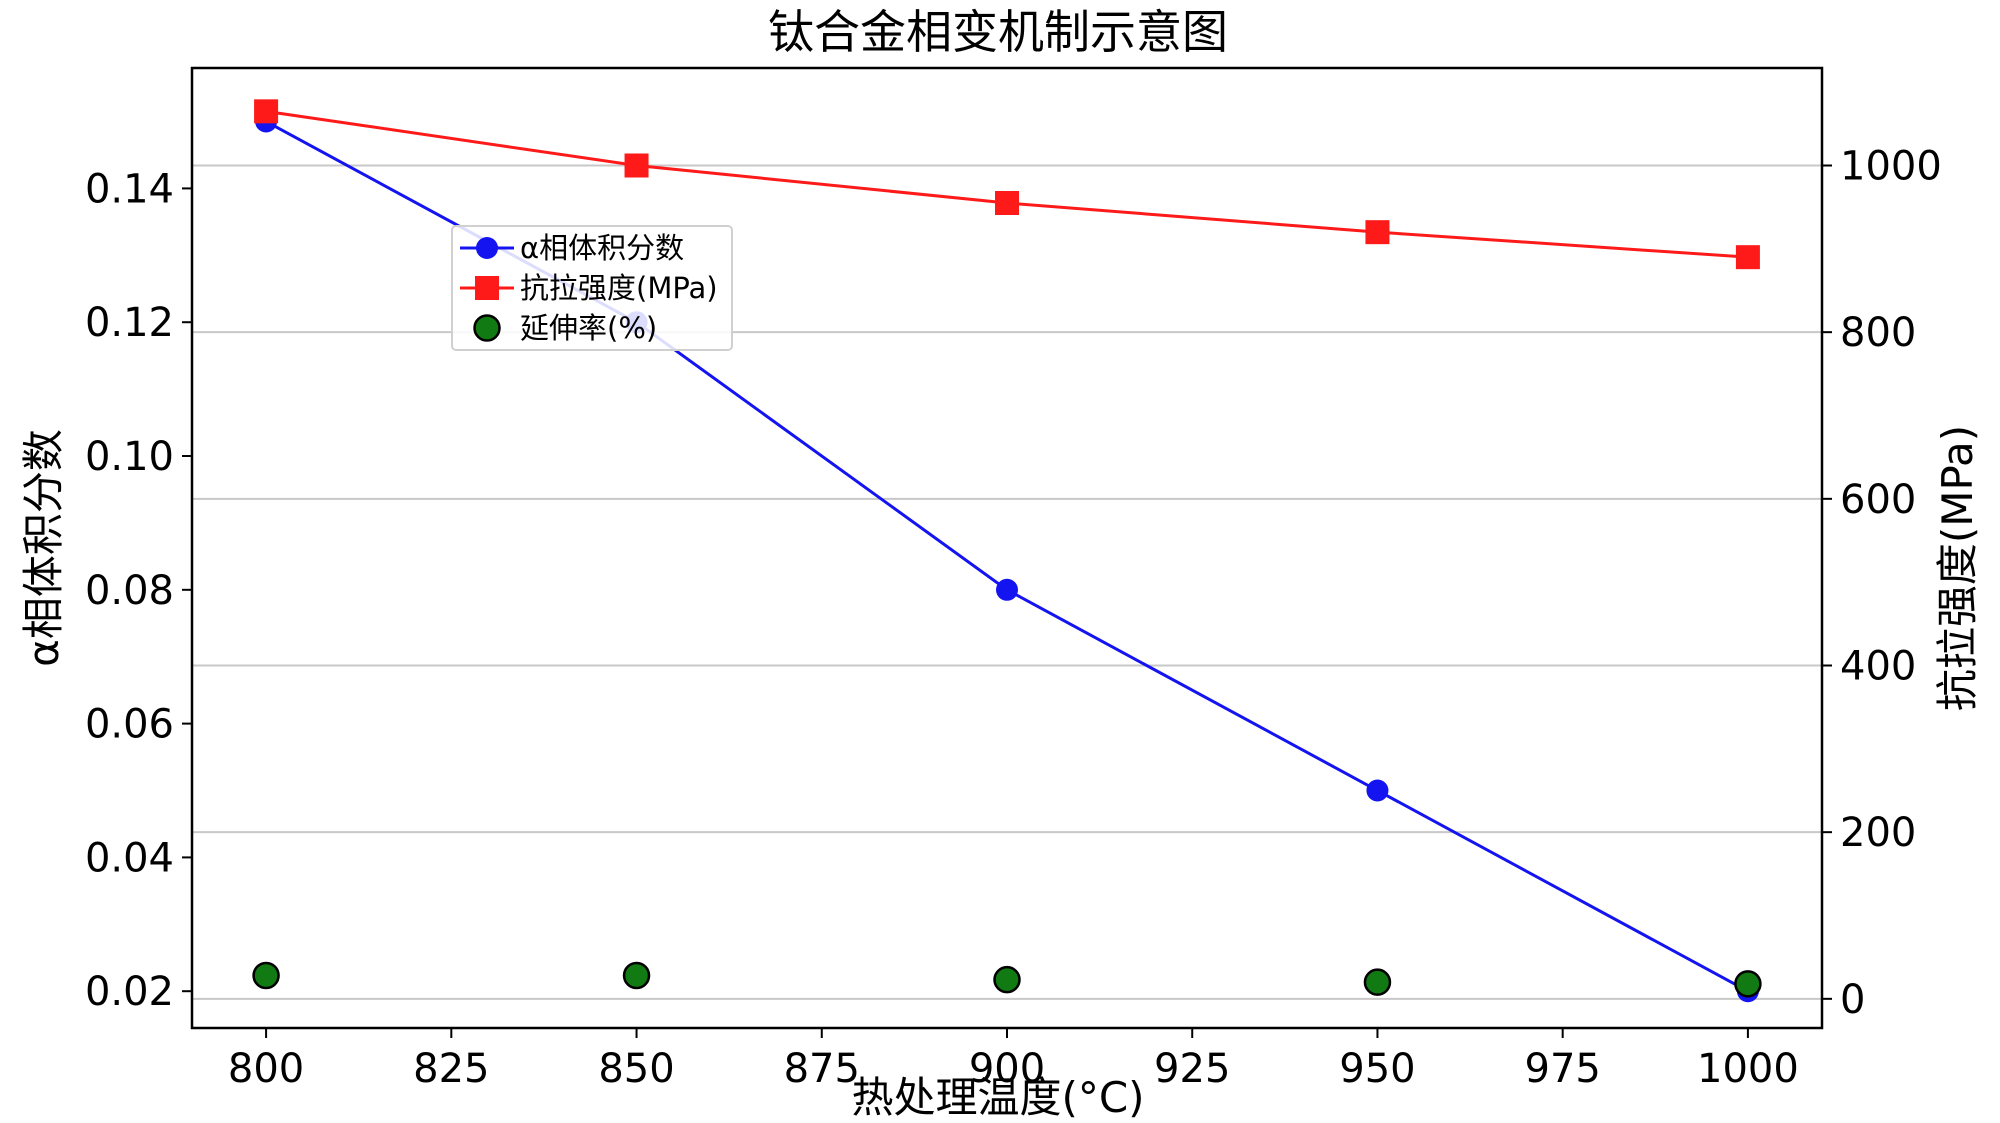 The width and height of the screenshot is (2000, 1123). Describe the element at coordinates (822, 1069) in the screenshot. I see `x-tick-label: 875` at that location.